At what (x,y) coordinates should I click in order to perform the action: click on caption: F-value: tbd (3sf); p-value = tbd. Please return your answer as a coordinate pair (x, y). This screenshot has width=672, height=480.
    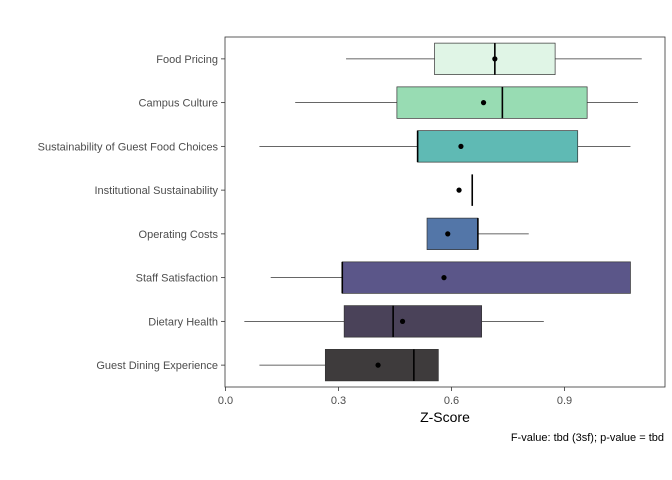
    Looking at the image, I should click on (587, 438).